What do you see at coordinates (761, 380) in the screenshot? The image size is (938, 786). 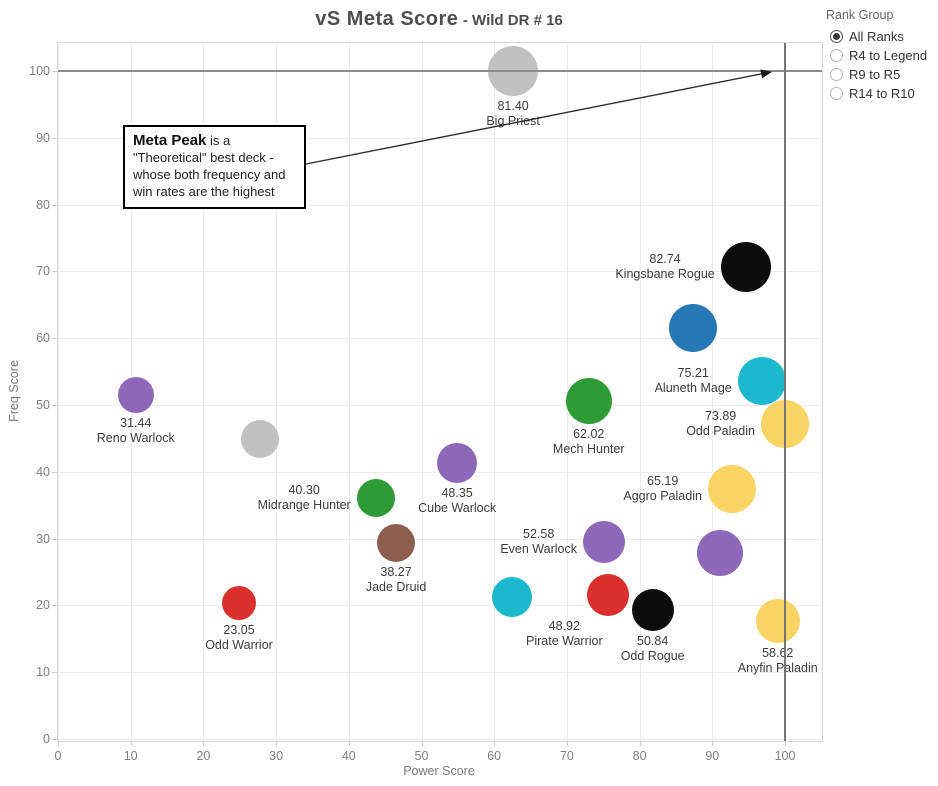 I see `bubble-aluneth-mage` at bounding box center [761, 380].